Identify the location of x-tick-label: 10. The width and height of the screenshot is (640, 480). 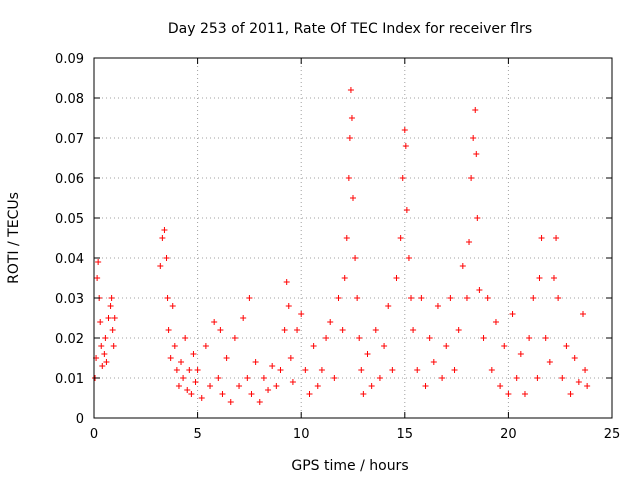
(301, 434).